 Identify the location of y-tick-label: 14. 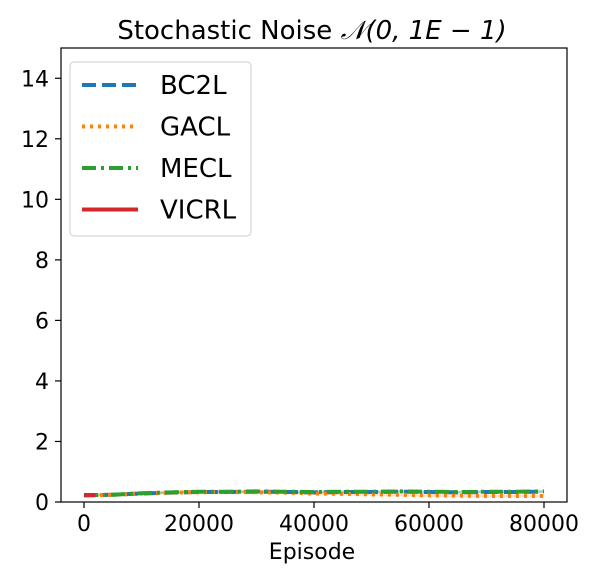
(35, 79).